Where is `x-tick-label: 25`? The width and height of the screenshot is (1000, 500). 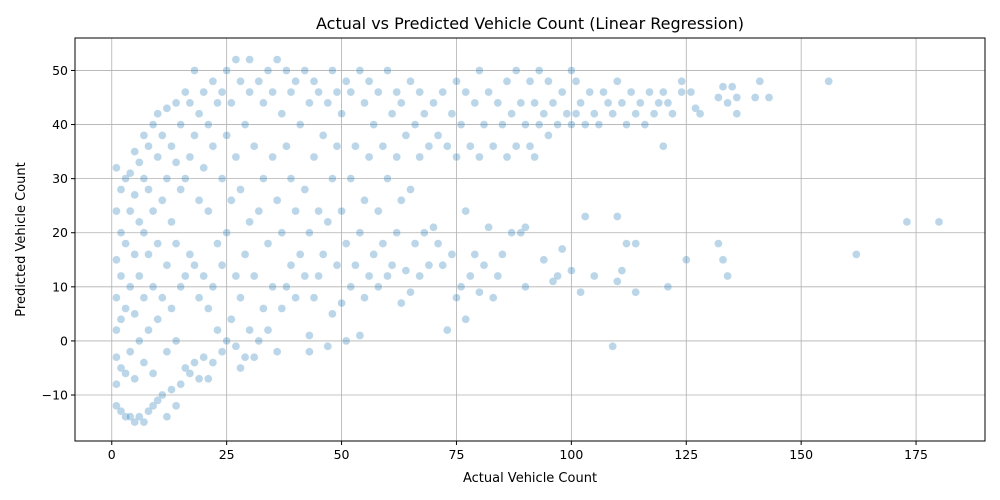 x-tick-label: 25 is located at coordinates (227, 454).